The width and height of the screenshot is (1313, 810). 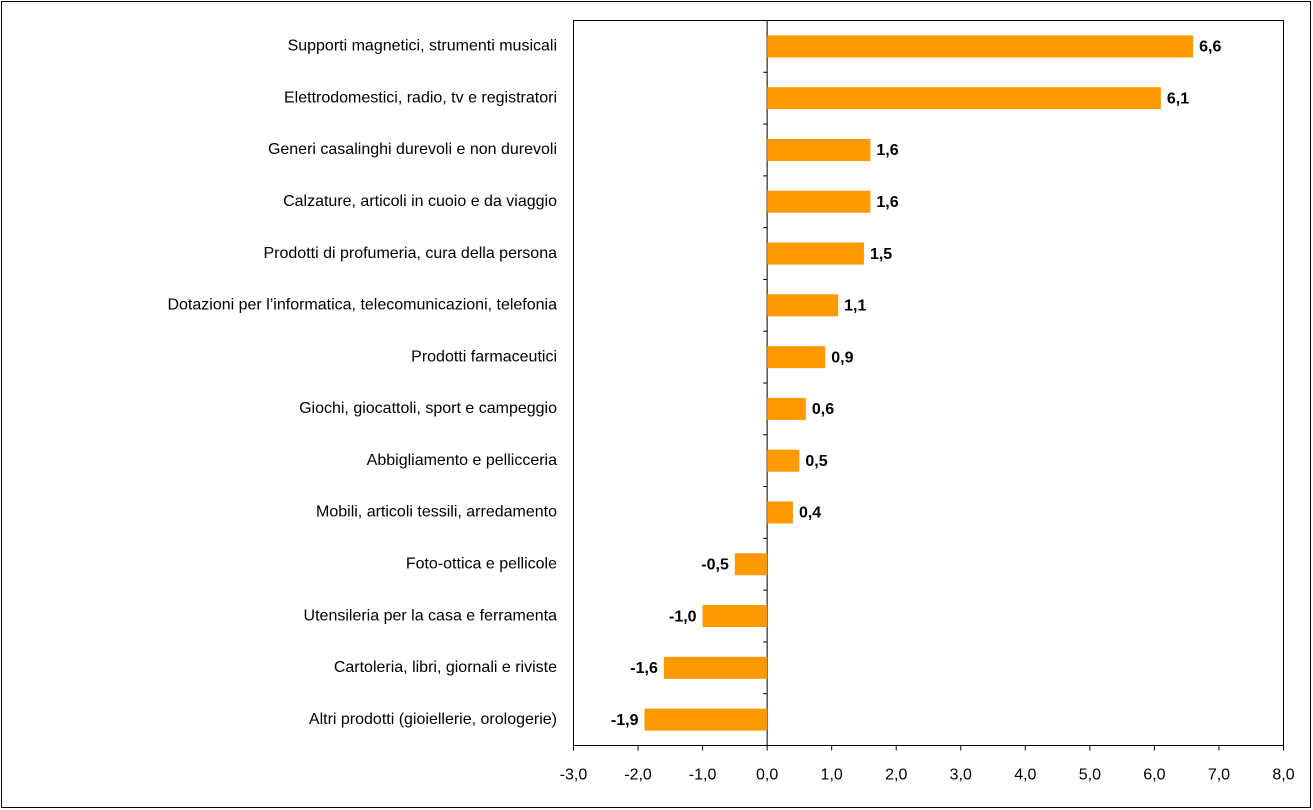 What do you see at coordinates (896, 775) in the screenshot?
I see `x-tick-label: 2,0` at bounding box center [896, 775].